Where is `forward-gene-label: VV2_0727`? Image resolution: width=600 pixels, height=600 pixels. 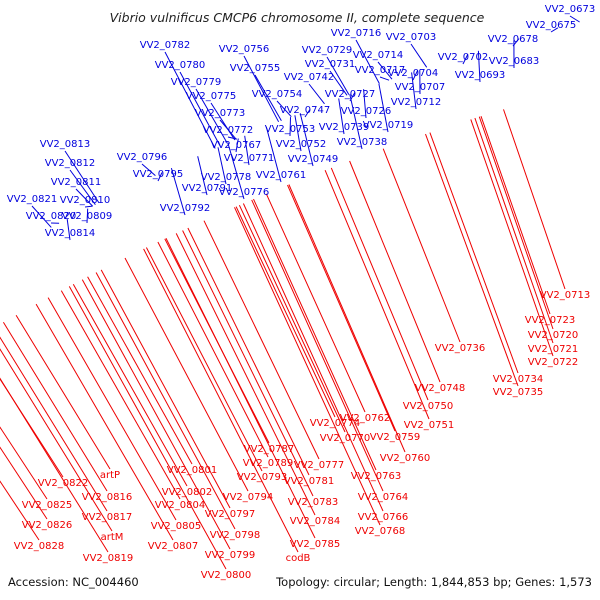 forward-gene-label: VV2_0727 is located at coordinates (350, 94).